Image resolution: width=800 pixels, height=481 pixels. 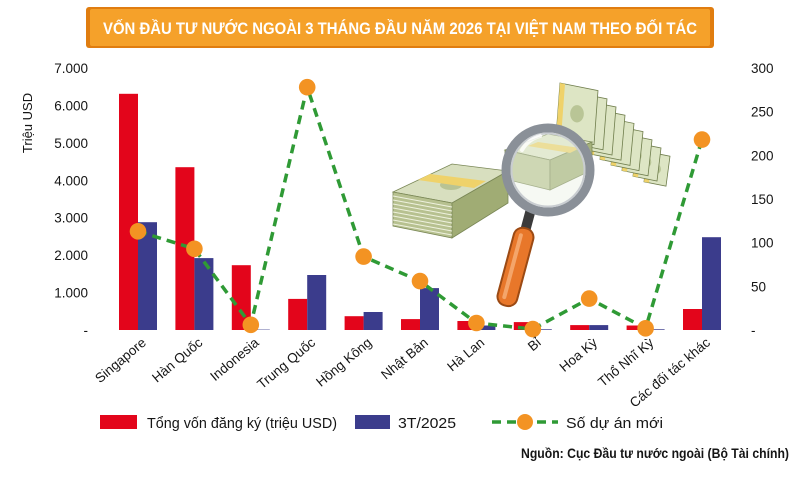 What do you see at coordinates (614, 423) in the screenshot?
I see `legend-label-new-projects: Số dự án mới` at bounding box center [614, 423].